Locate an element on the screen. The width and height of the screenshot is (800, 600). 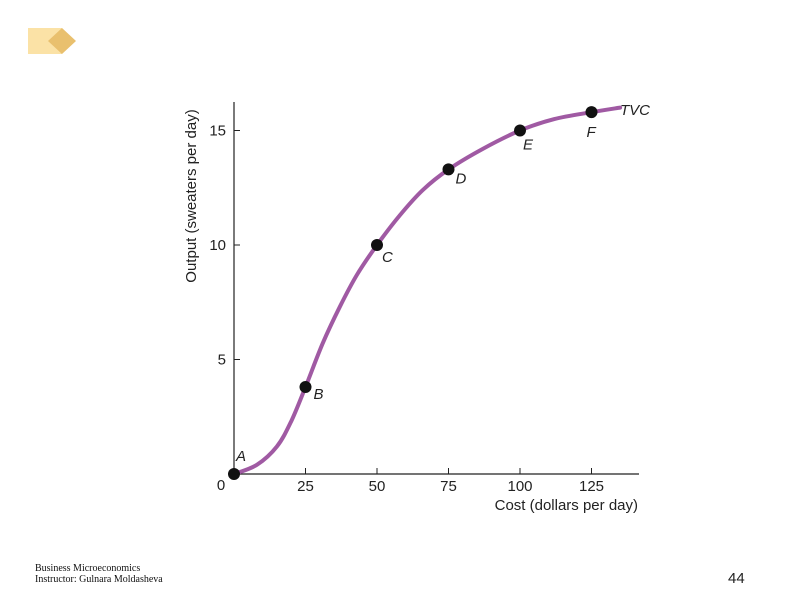
point-d is located at coordinates (448, 169).